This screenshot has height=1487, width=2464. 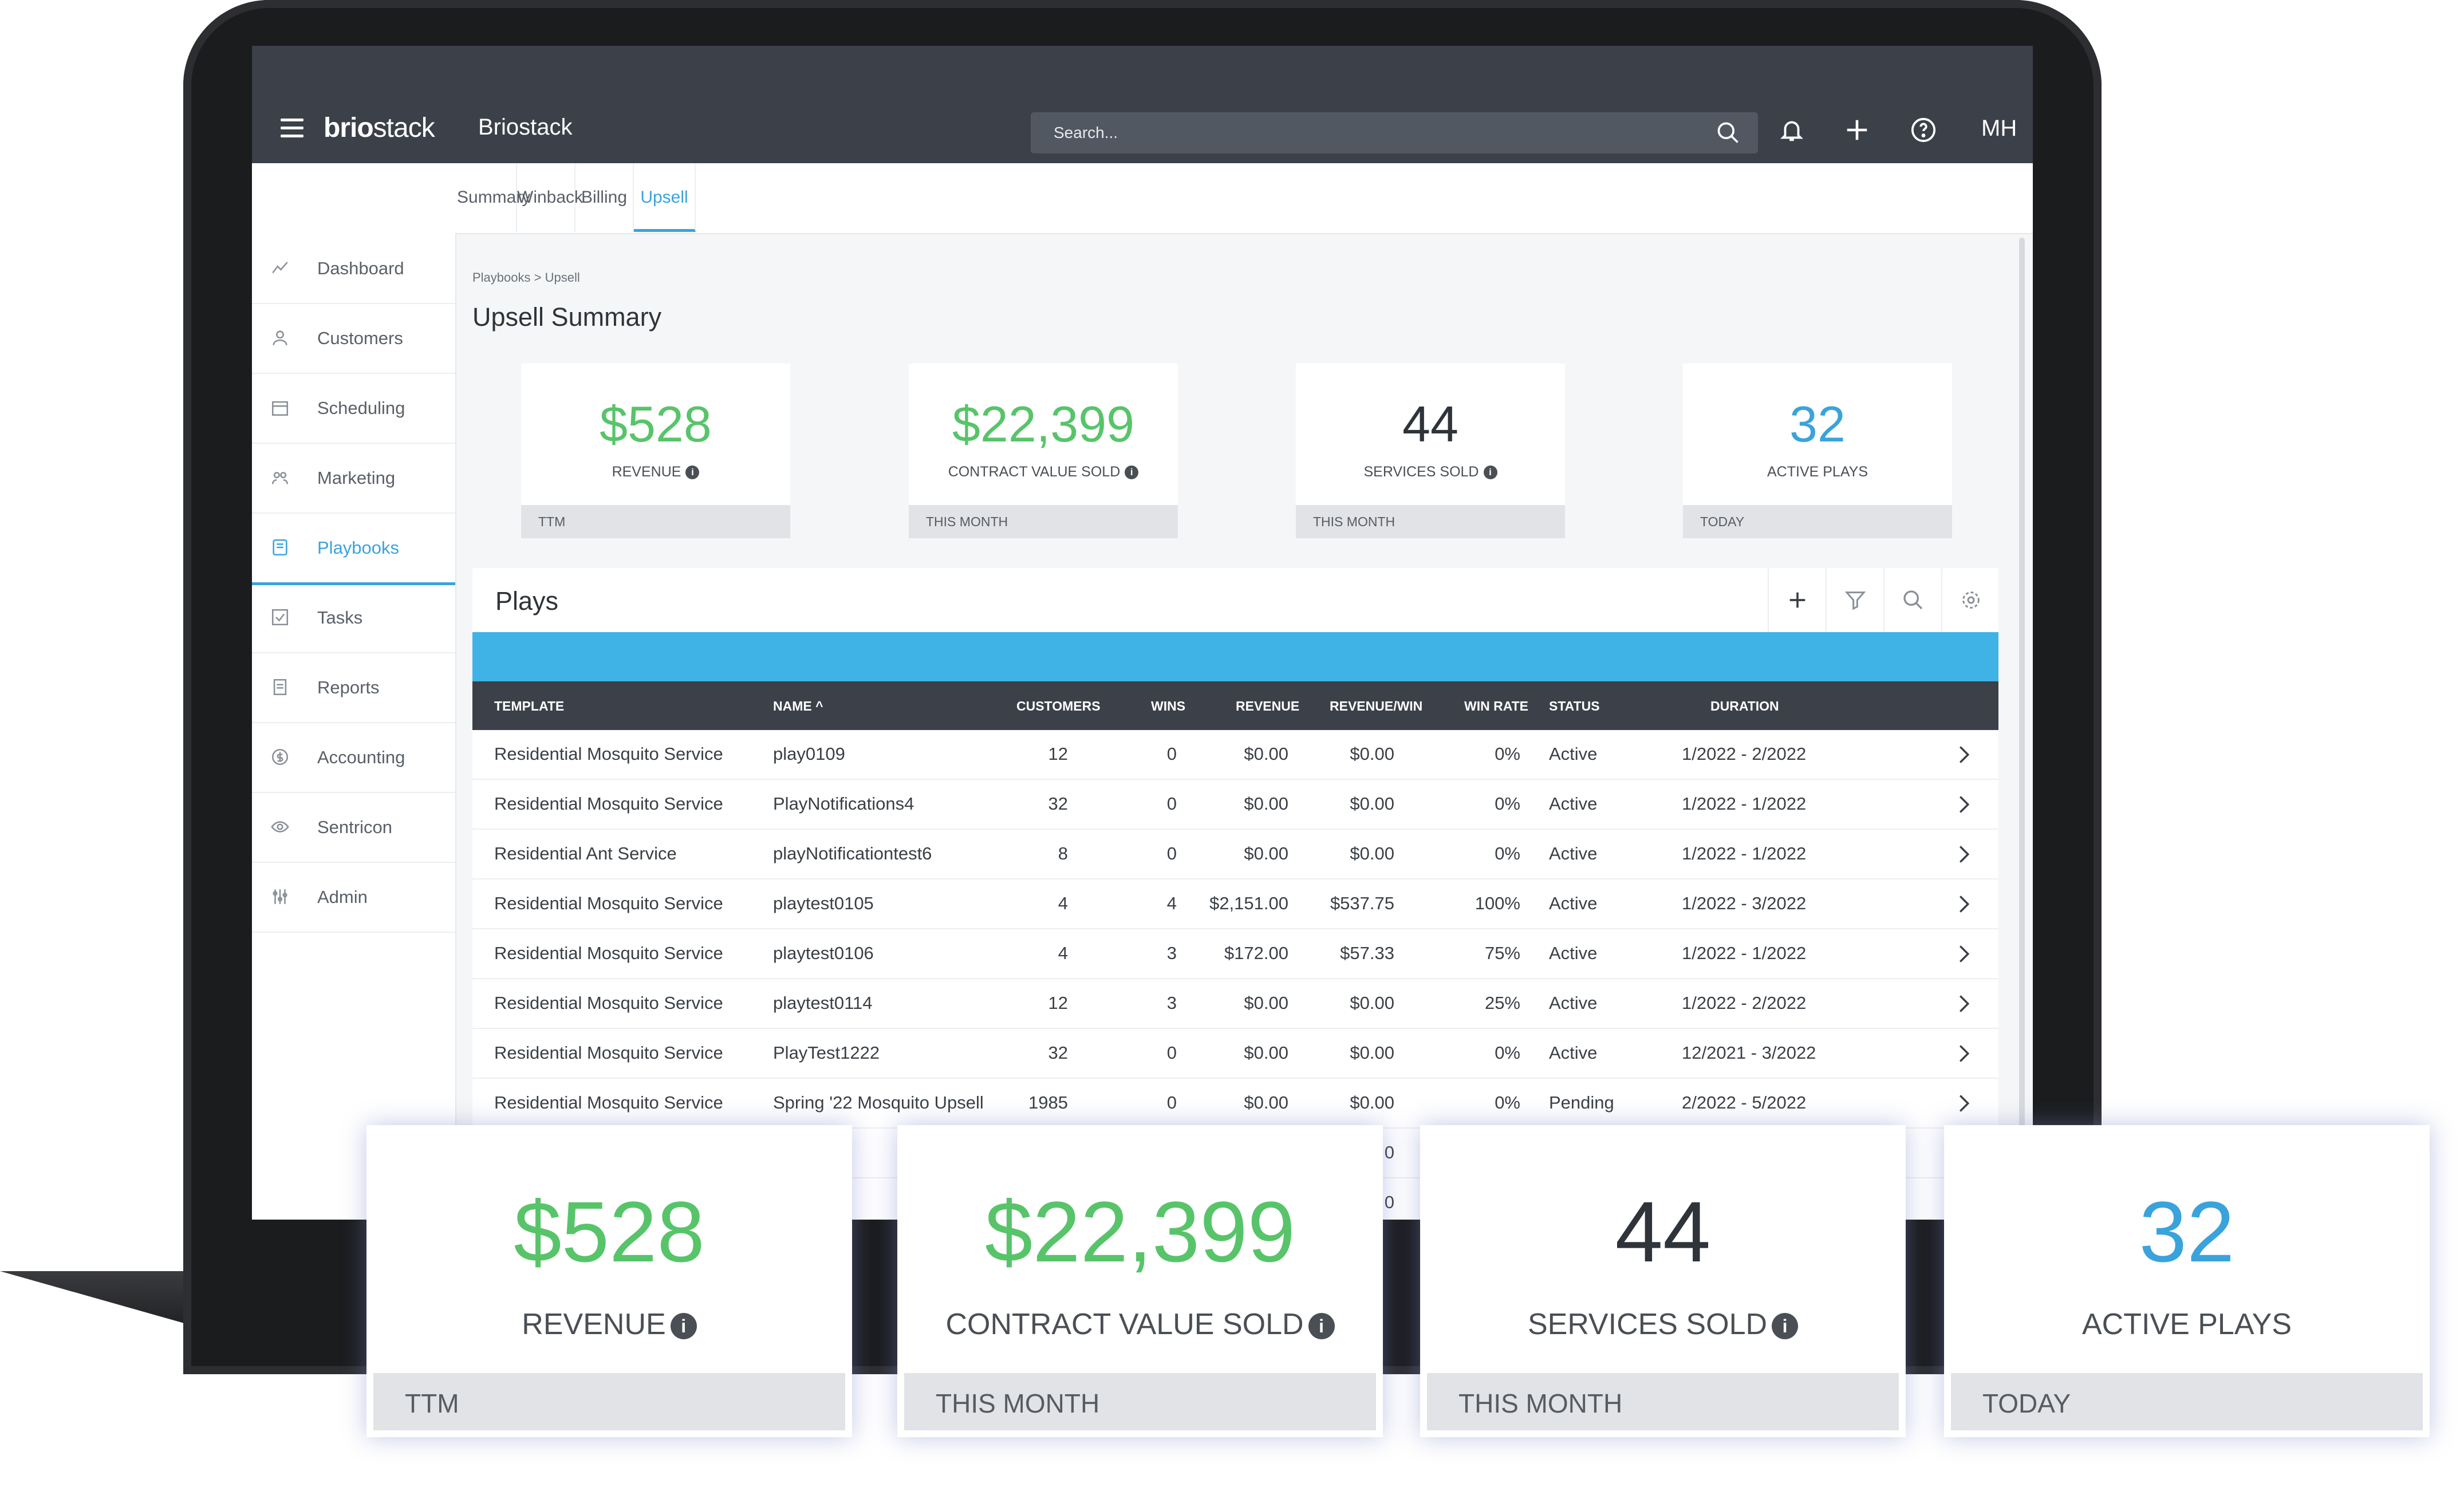 What do you see at coordinates (550, 197) in the screenshot?
I see `tab-winback: Winback` at bounding box center [550, 197].